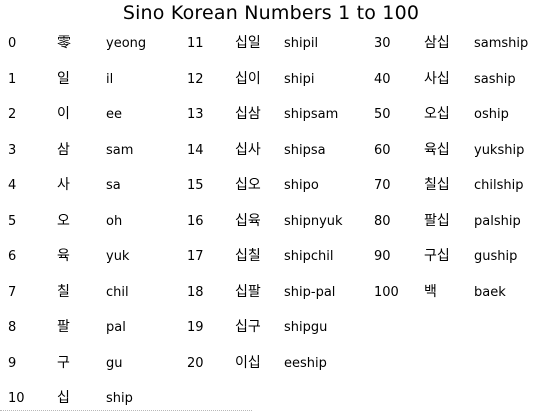  I want to click on romanization: palship, so click(497, 221).